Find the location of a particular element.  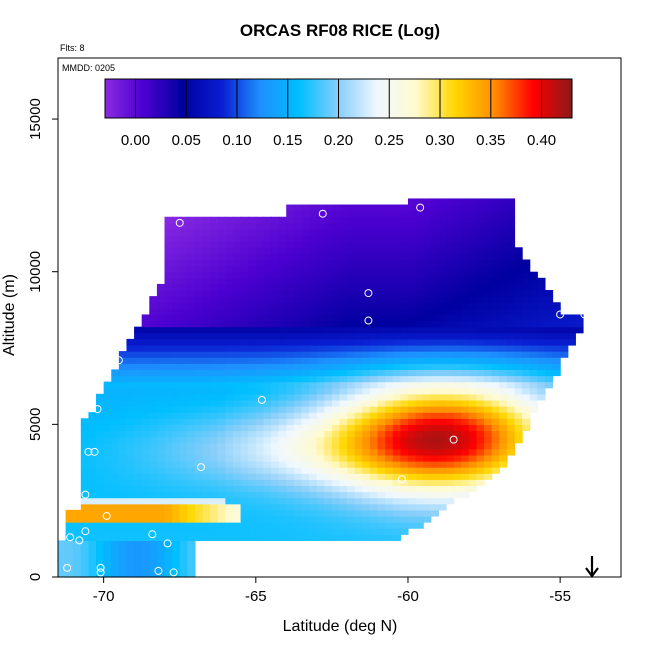

colorbar-tick-label: 0.10 is located at coordinates (236, 140).